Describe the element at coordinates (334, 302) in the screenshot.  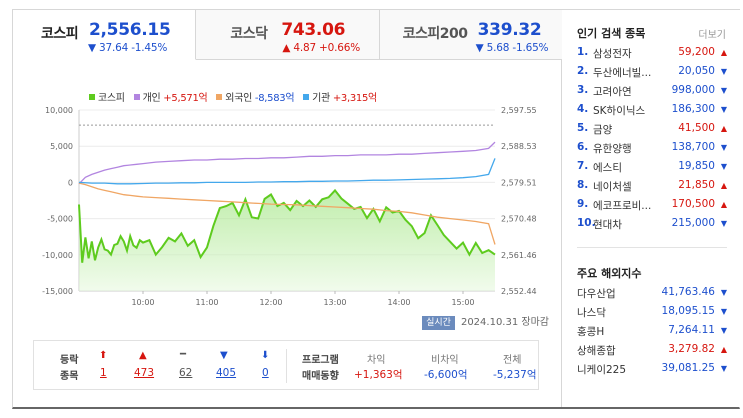
I see `x-tick-label: 13:00` at that location.